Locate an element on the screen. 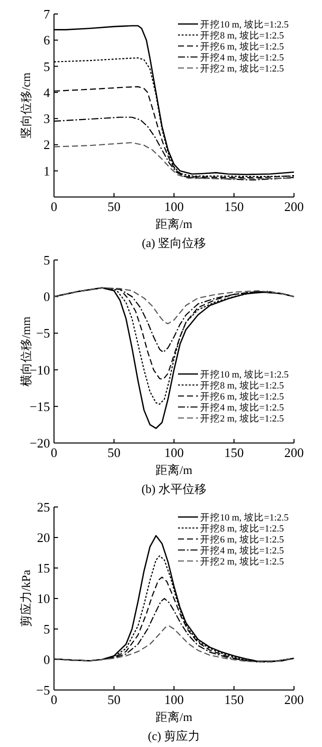 This screenshot has height=747, width=322. y-tick-label: 3 is located at coordinates (47, 118).